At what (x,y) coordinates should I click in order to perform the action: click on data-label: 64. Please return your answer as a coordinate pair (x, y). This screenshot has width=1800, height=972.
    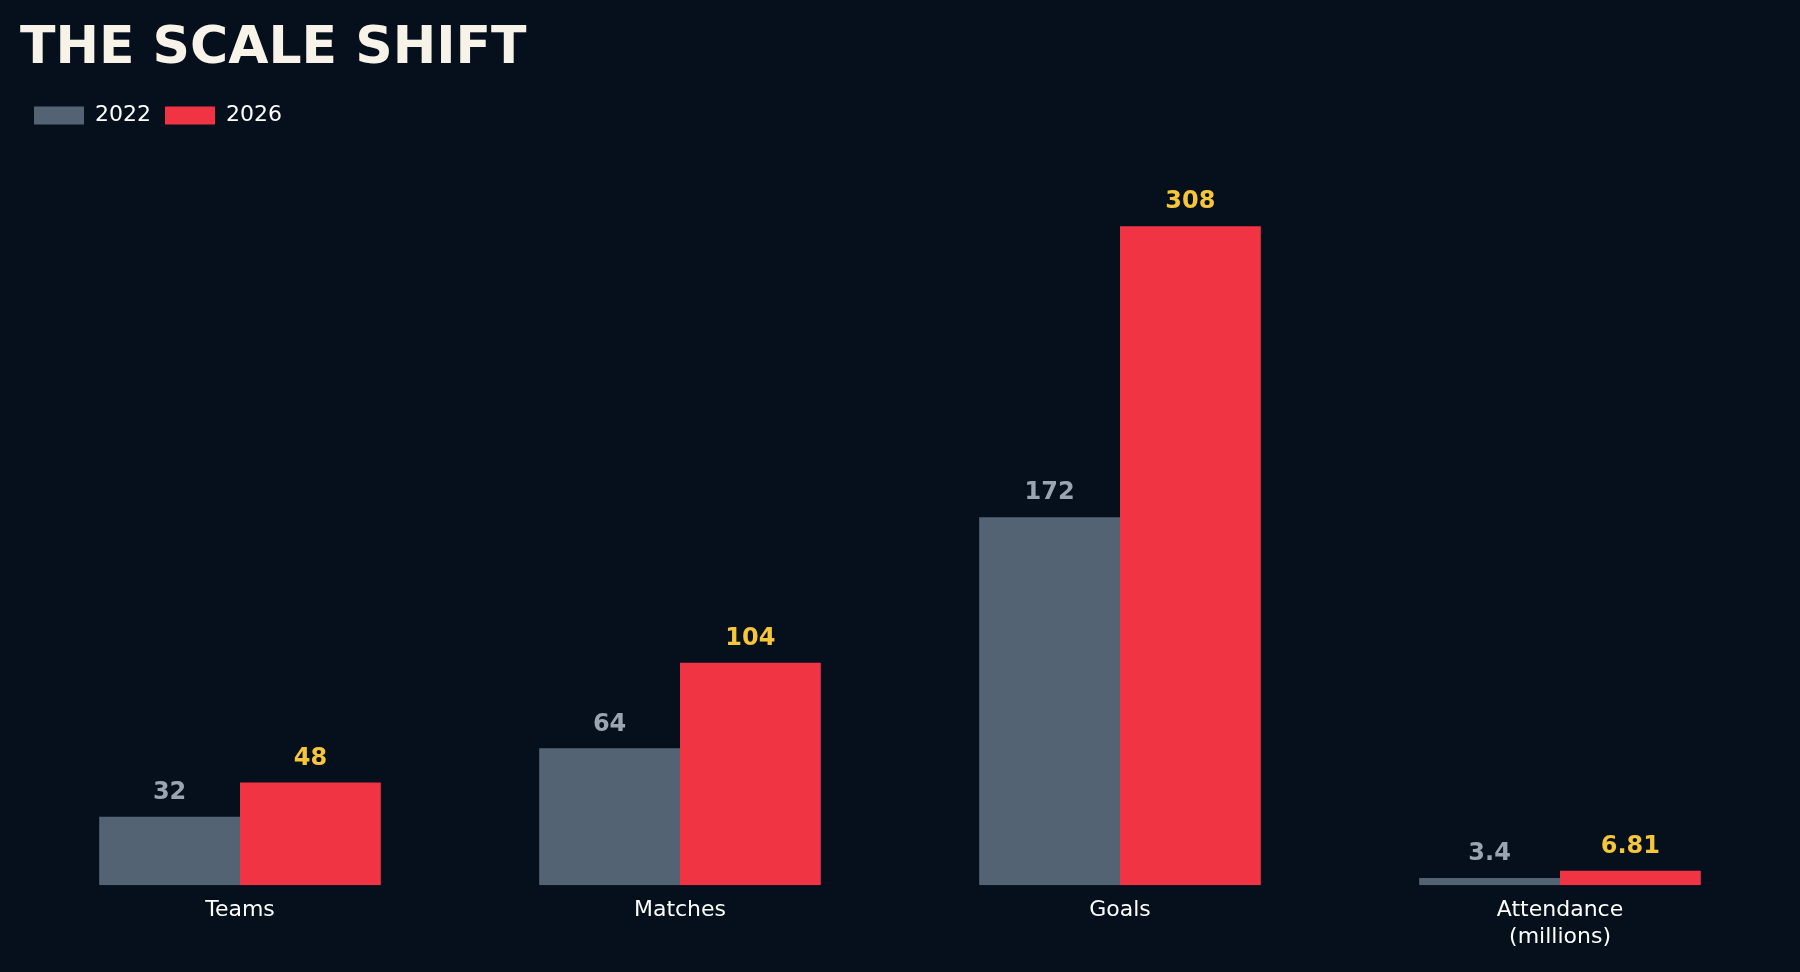
    Looking at the image, I should click on (609, 722).